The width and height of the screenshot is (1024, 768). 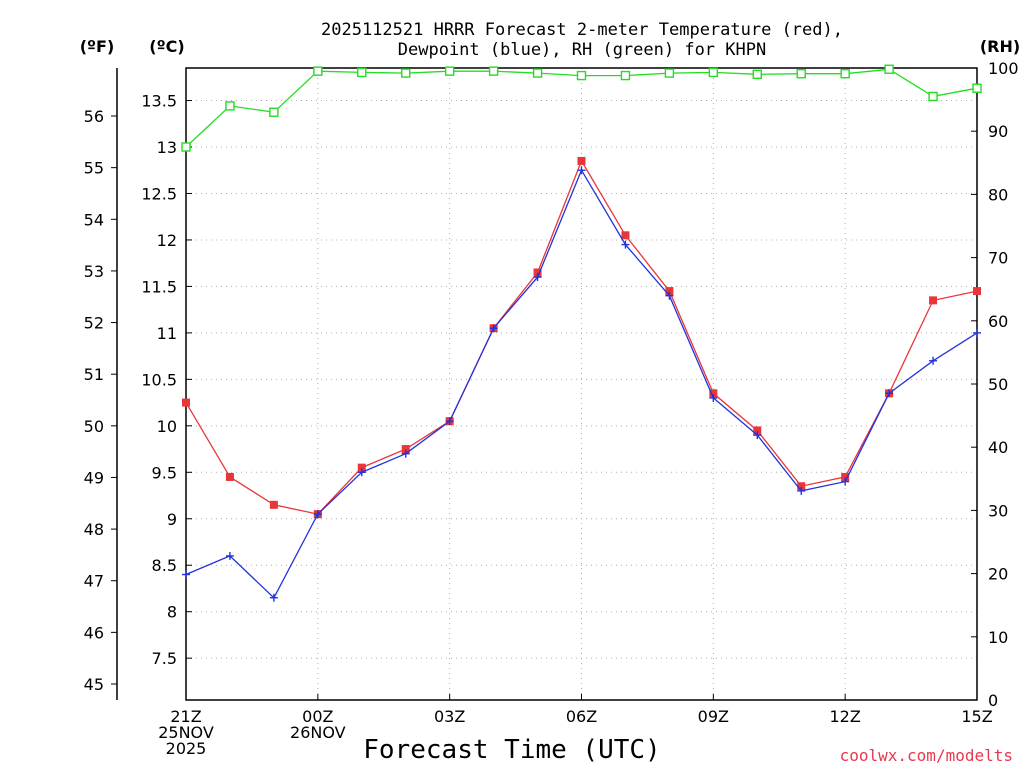 What do you see at coordinates (167, 147) in the screenshot?
I see `celsius-tick-label: 13` at bounding box center [167, 147].